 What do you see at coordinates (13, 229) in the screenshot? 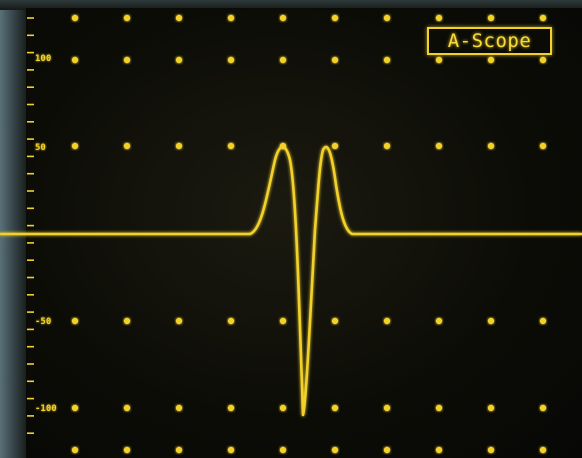
I see `monitor-bezel-left` at bounding box center [13, 229].